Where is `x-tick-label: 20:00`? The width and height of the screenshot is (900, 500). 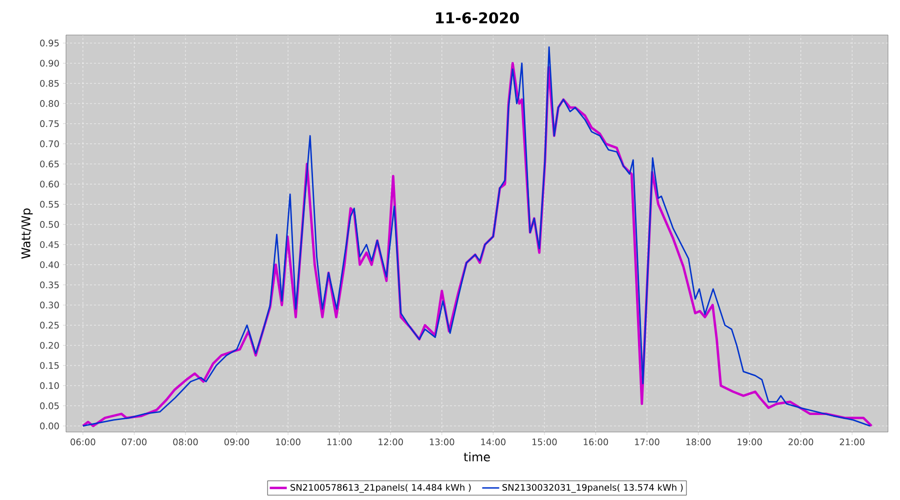
x-tick-label: 20:00 is located at coordinates (801, 442).